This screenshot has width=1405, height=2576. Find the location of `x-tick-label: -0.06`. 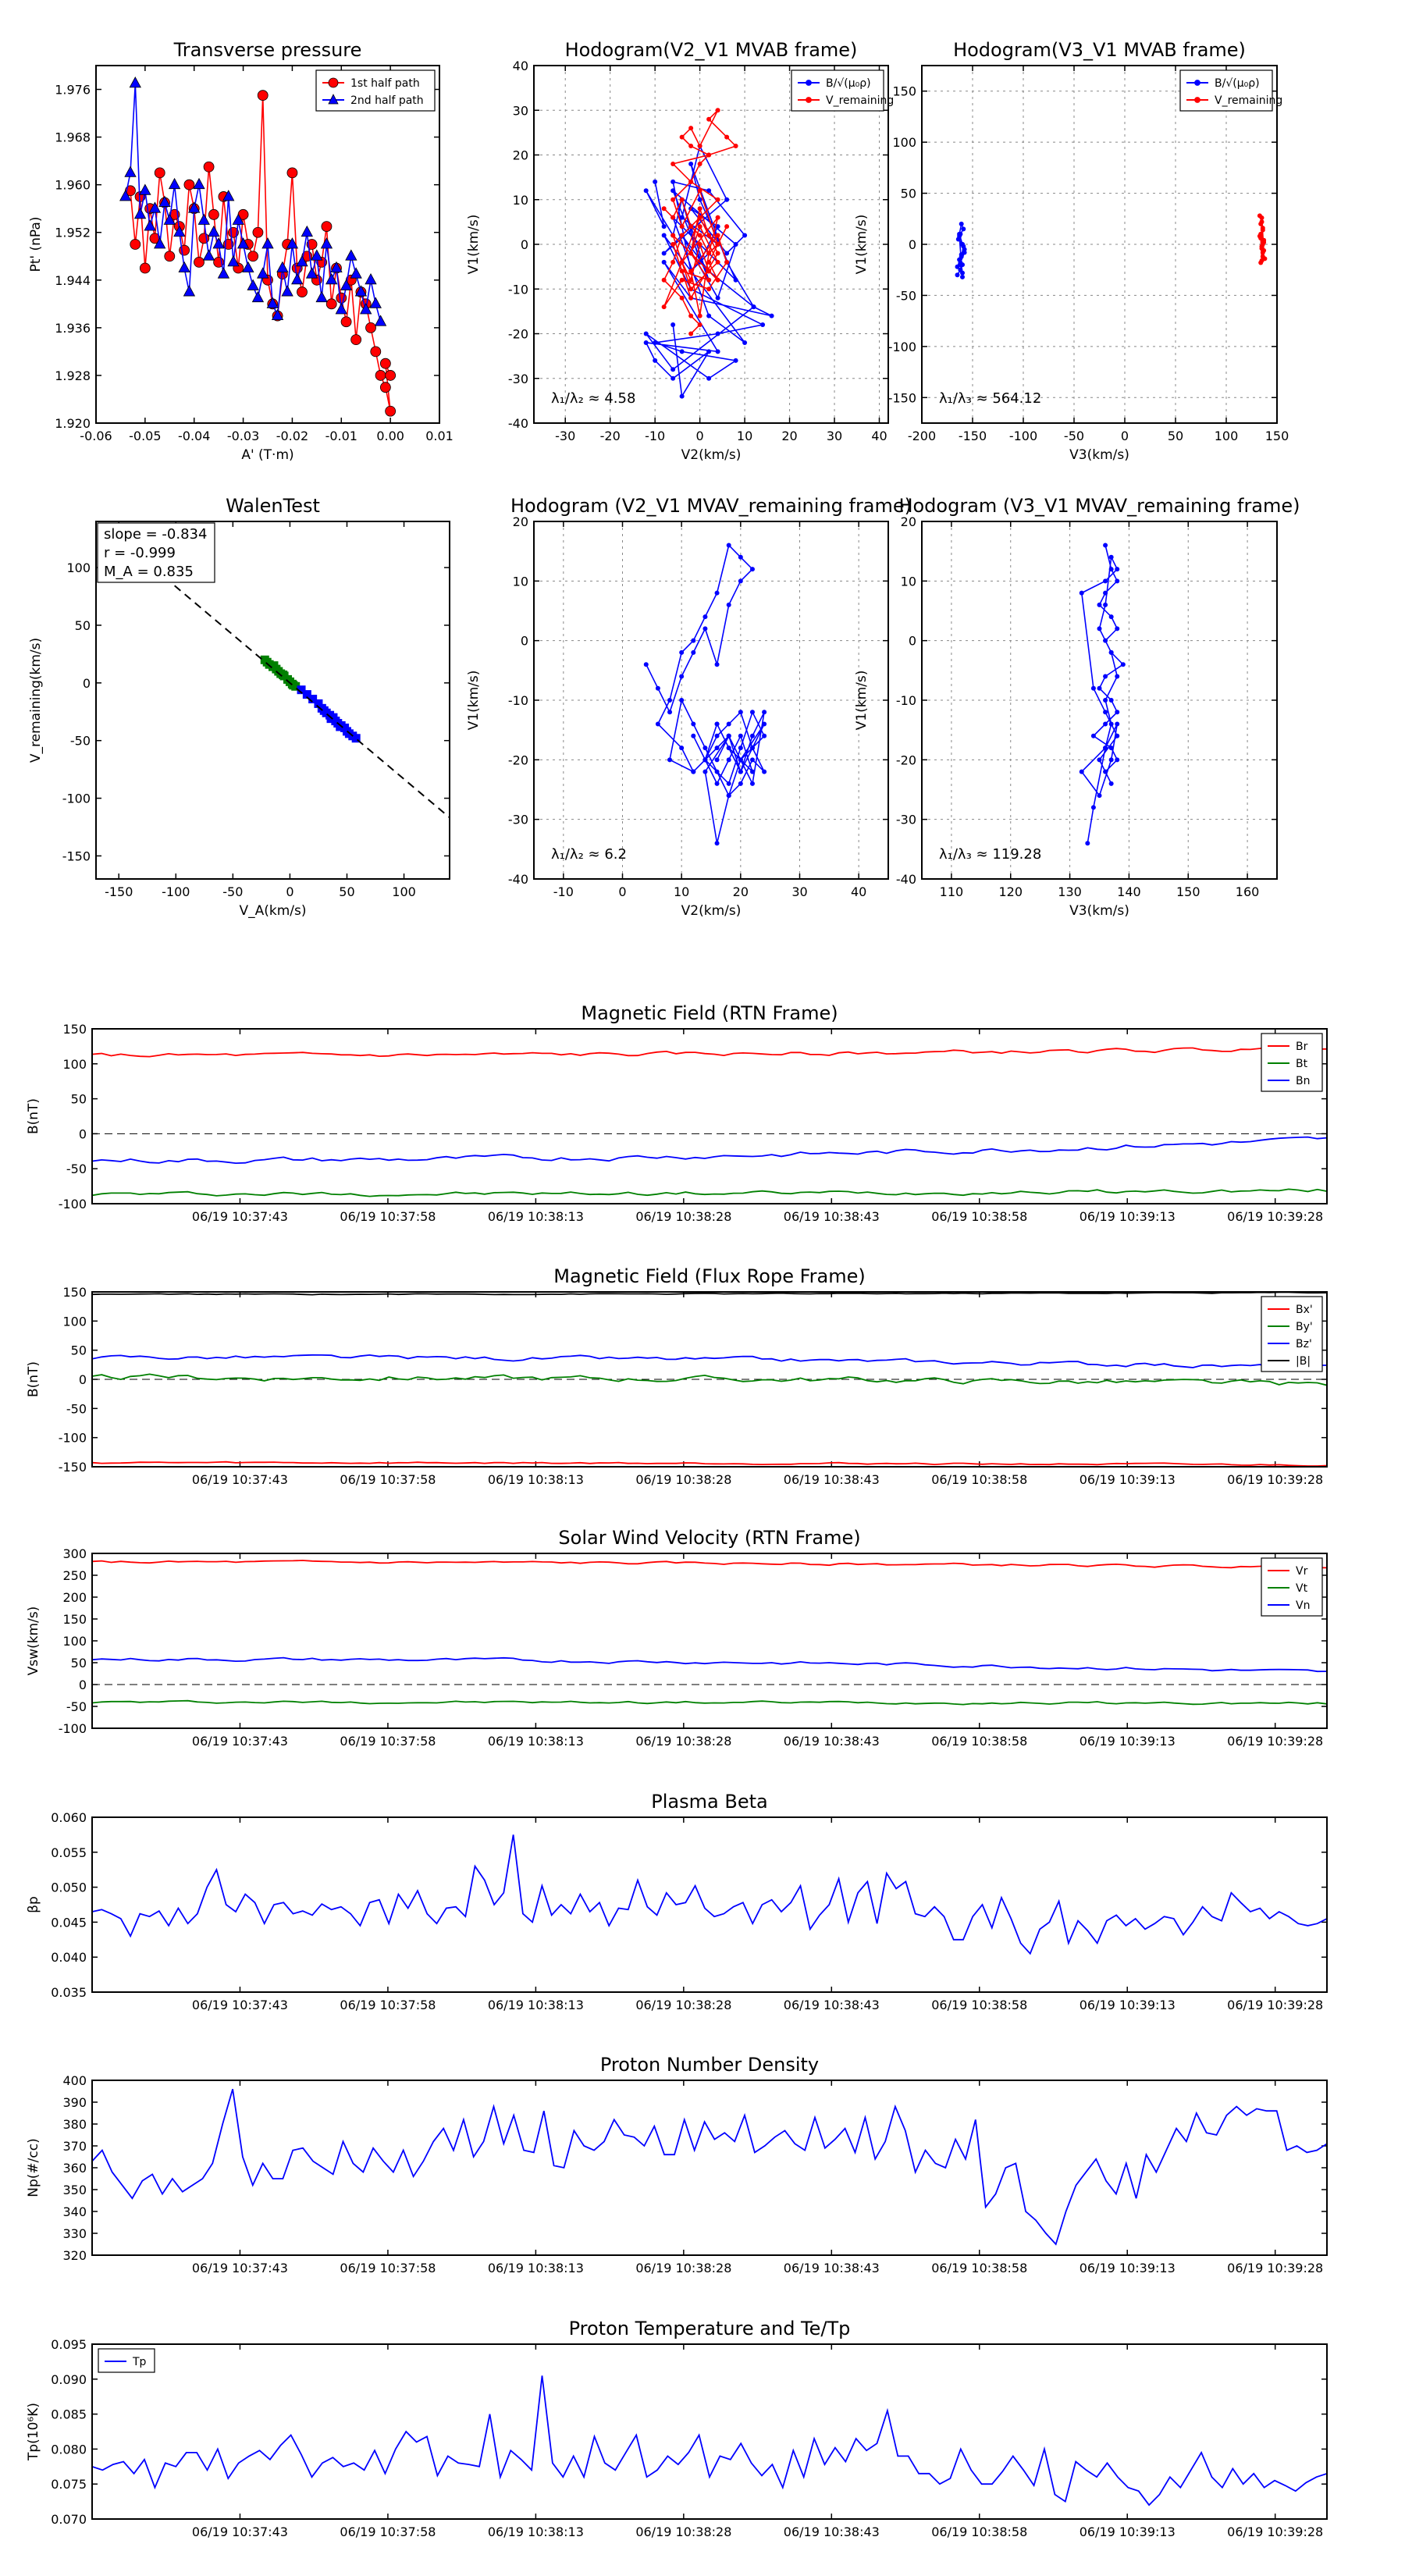

x-tick-label: -0.06 is located at coordinates (96, 436).